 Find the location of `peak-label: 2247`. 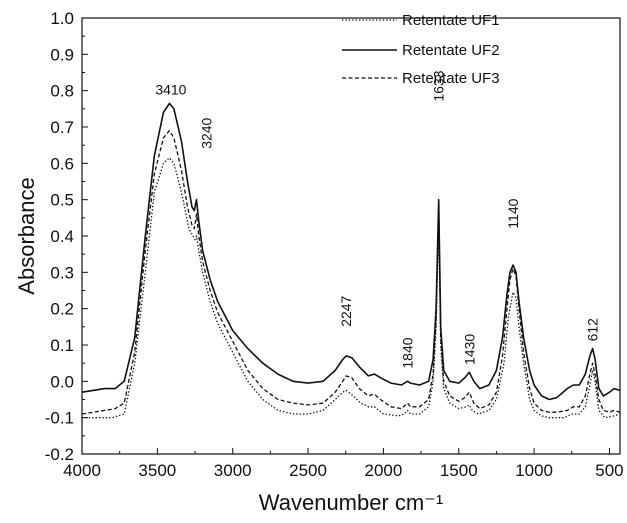

peak-label: 2247 is located at coordinates (346, 310).